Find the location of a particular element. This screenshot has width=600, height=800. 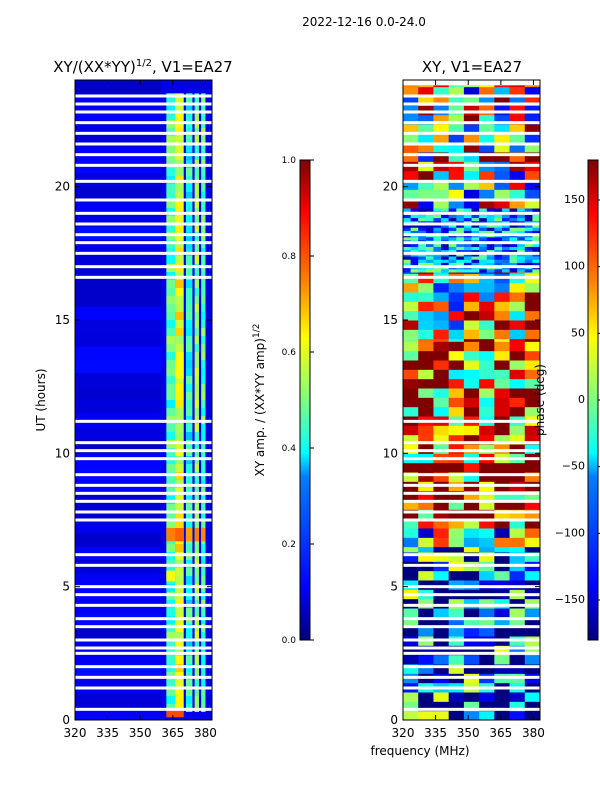

phase-colorbar-gradient is located at coordinates (593, 400).